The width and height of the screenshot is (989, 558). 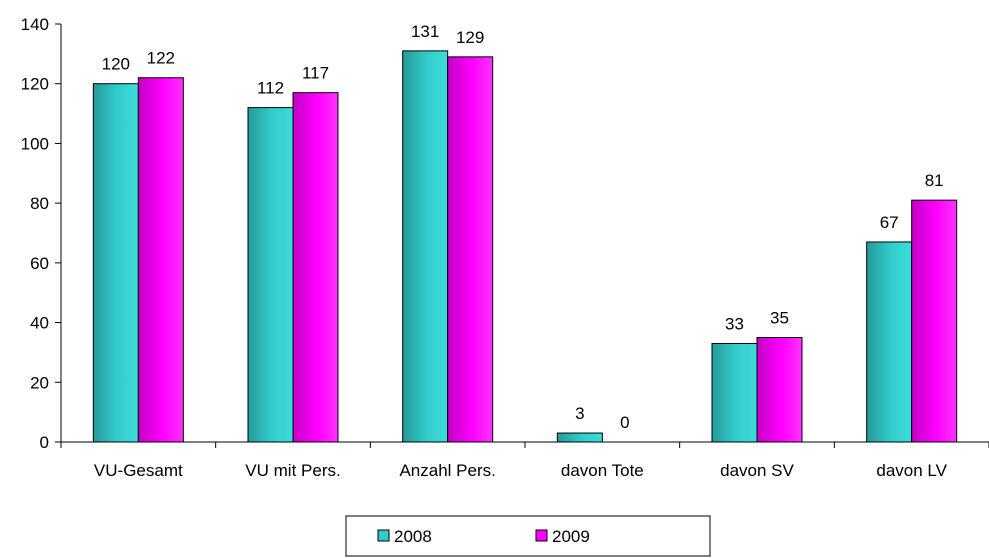 What do you see at coordinates (35, 24) in the screenshot?
I see `y-tick-label: 140` at bounding box center [35, 24].